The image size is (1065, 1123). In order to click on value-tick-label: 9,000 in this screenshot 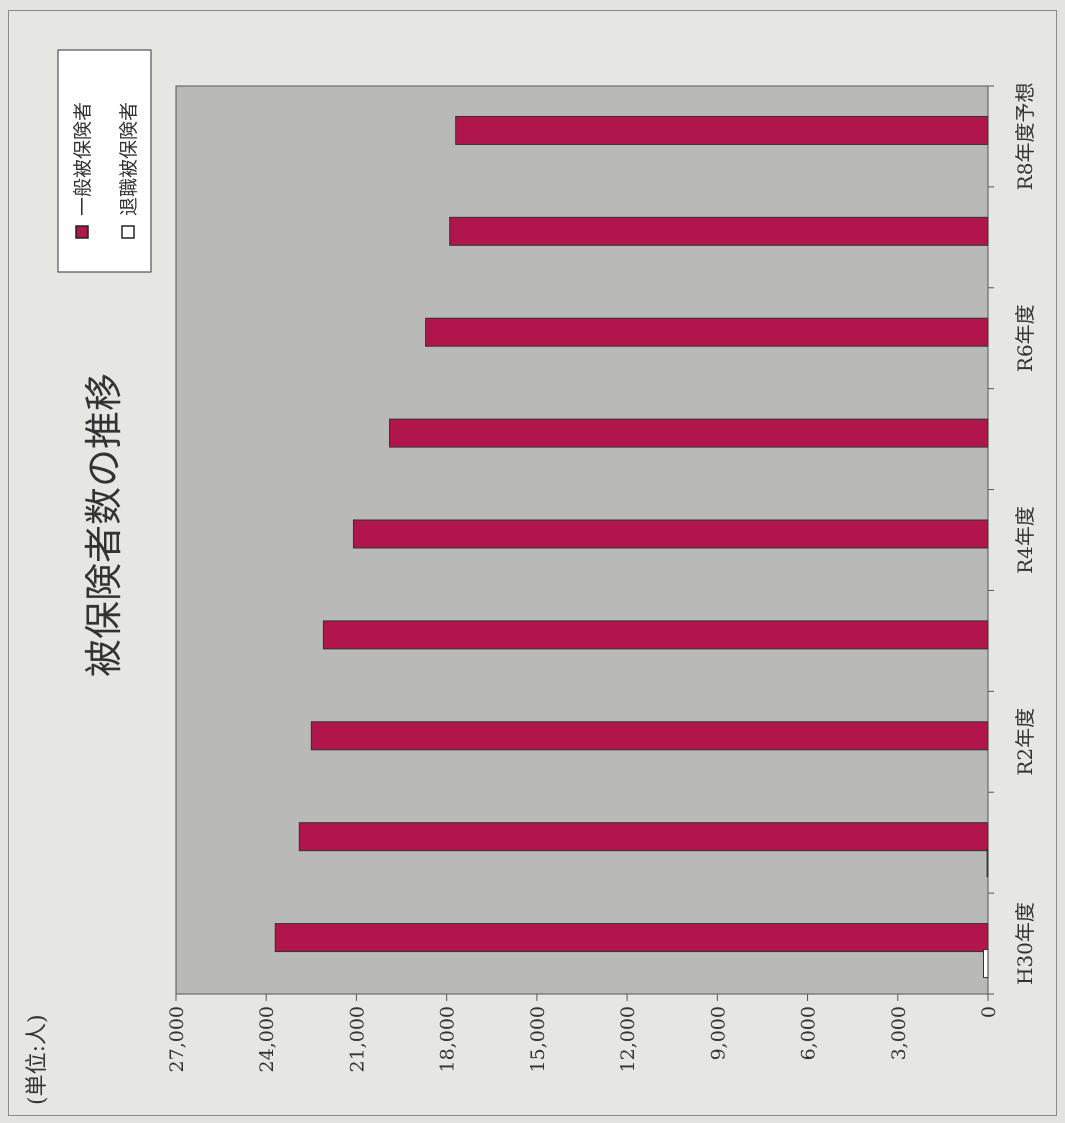, I will do `click(718, 1033)`.